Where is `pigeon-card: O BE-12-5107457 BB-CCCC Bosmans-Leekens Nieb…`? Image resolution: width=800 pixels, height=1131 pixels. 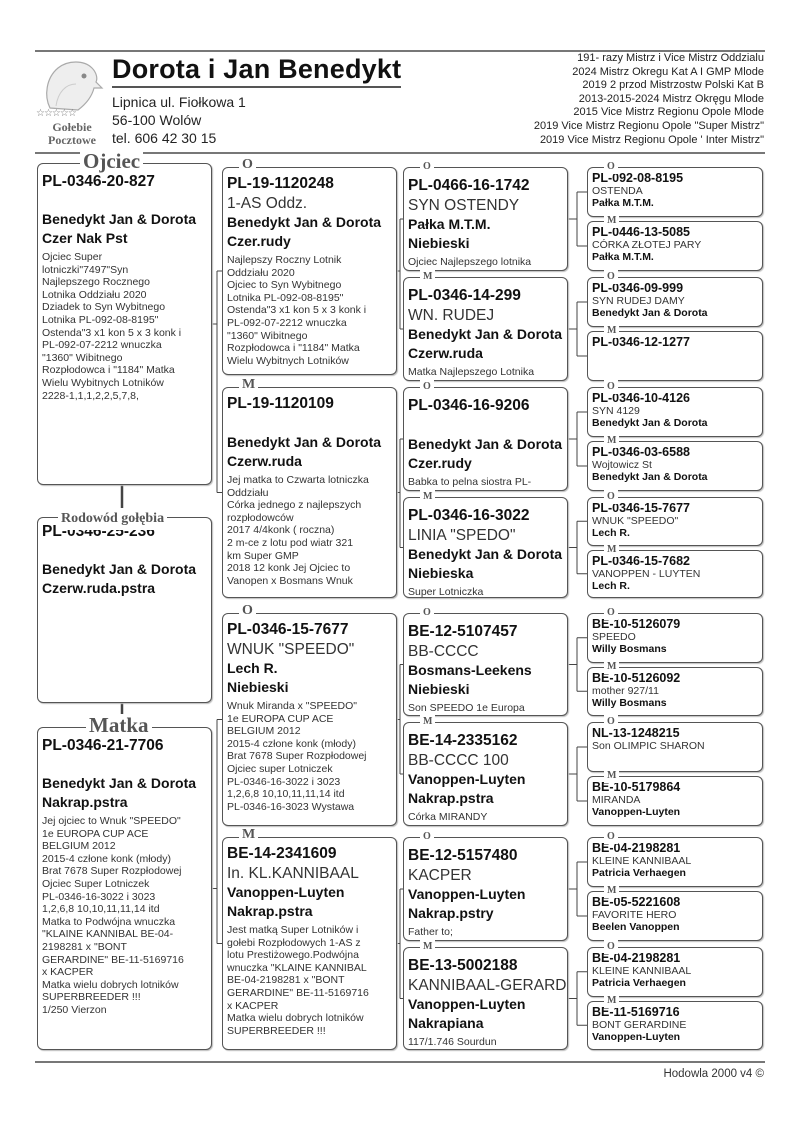
pigeon-card: O BE-12-5107457 BB-CCCC Bosmans-Leekens Nieb… is located at coordinates (485, 661).